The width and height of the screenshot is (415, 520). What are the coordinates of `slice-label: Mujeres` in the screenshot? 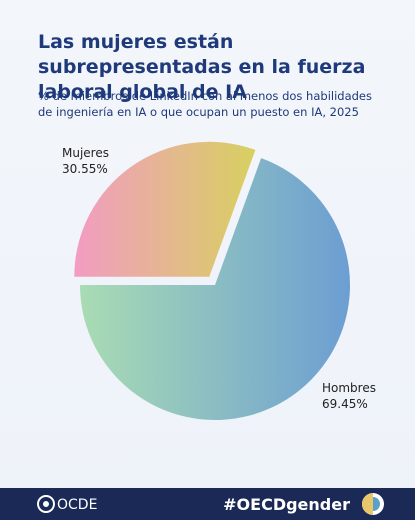 It's located at (85, 153).